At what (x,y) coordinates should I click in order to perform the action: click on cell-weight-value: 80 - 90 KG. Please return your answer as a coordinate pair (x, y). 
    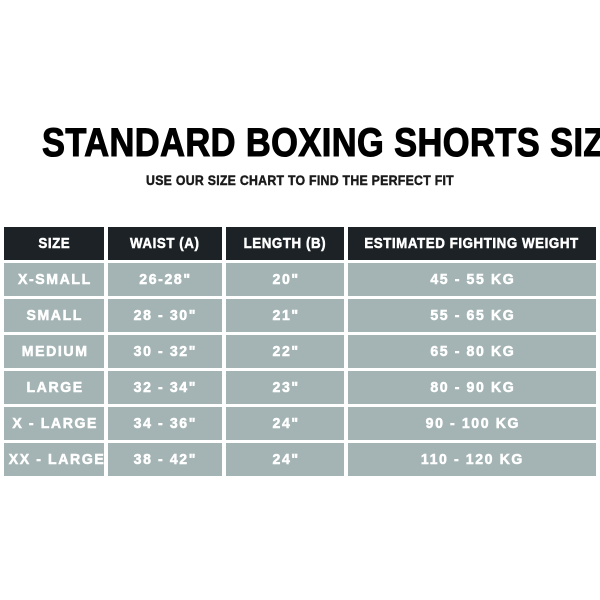
    Looking at the image, I should click on (473, 388).